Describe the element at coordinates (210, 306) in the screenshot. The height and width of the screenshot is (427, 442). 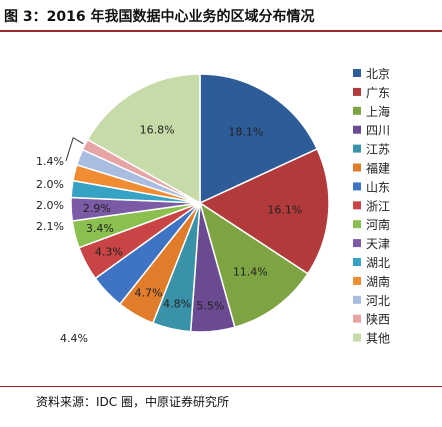
I see `data-label-3: 5.5%` at that location.